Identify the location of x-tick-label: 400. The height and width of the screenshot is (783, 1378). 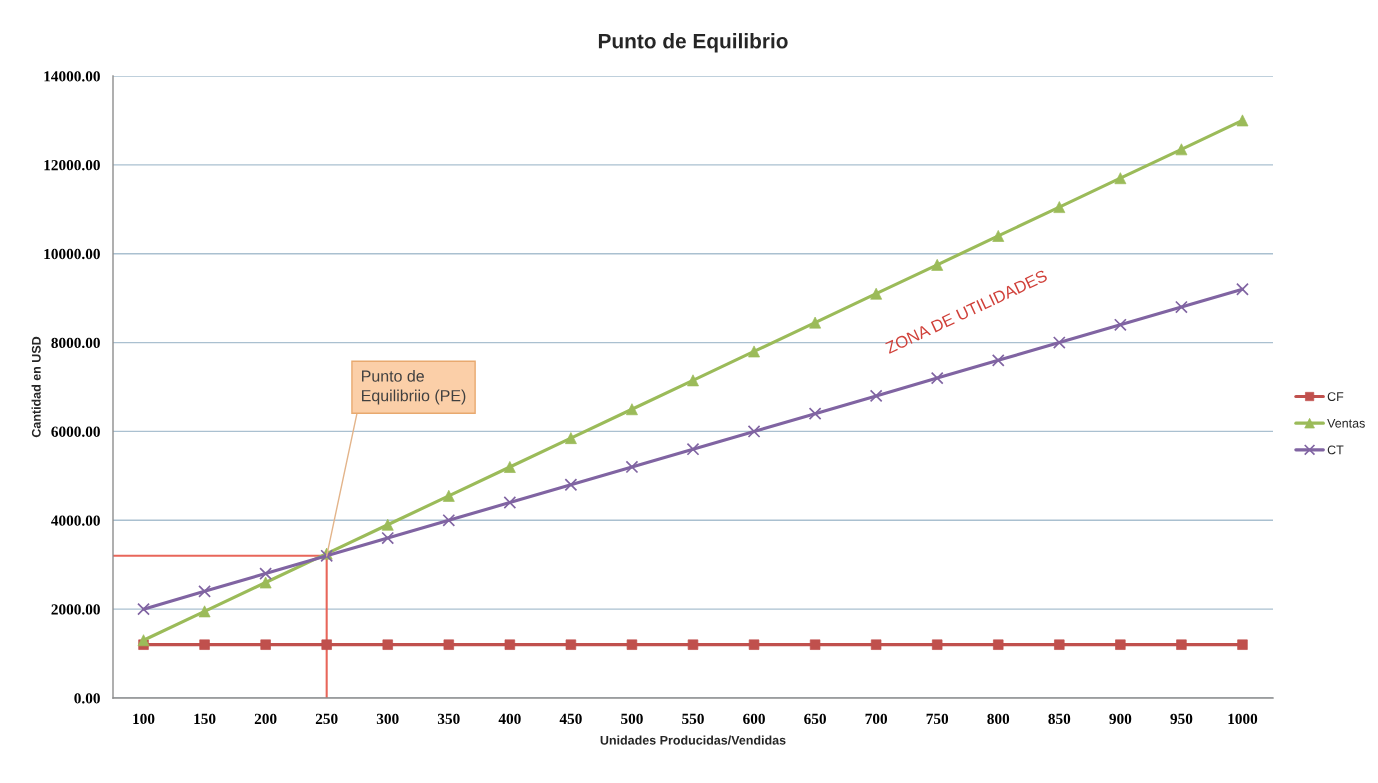
(509, 719).